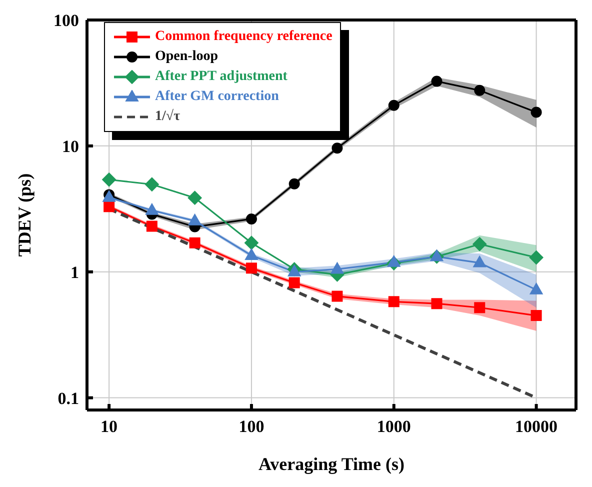 This screenshot has height=487, width=592. What do you see at coordinates (221, 77) in the screenshot?
I see `legend-label: After PPT adjustment` at bounding box center [221, 77].